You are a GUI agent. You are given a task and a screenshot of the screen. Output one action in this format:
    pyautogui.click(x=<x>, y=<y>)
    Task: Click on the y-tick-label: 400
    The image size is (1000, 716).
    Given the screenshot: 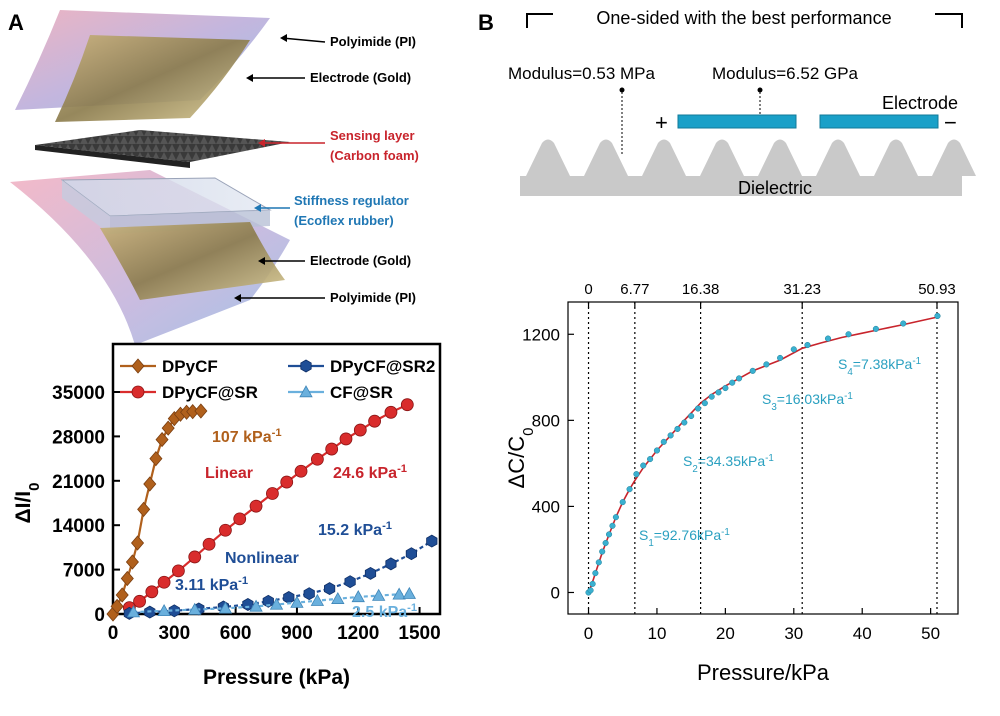 What is the action you would take?
    pyautogui.click(x=546, y=506)
    